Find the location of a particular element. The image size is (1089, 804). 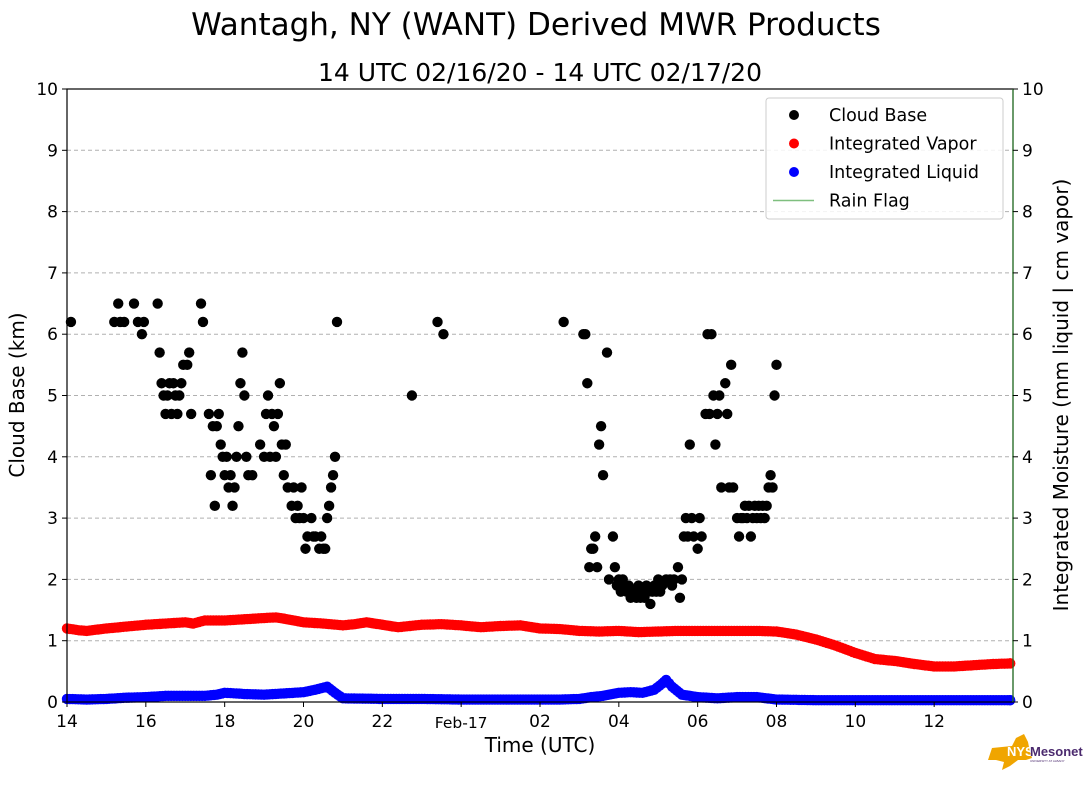

y-axis-left: 0 1 2 3 4 5 6 7 8 9 10 is located at coordinates (51, 396).